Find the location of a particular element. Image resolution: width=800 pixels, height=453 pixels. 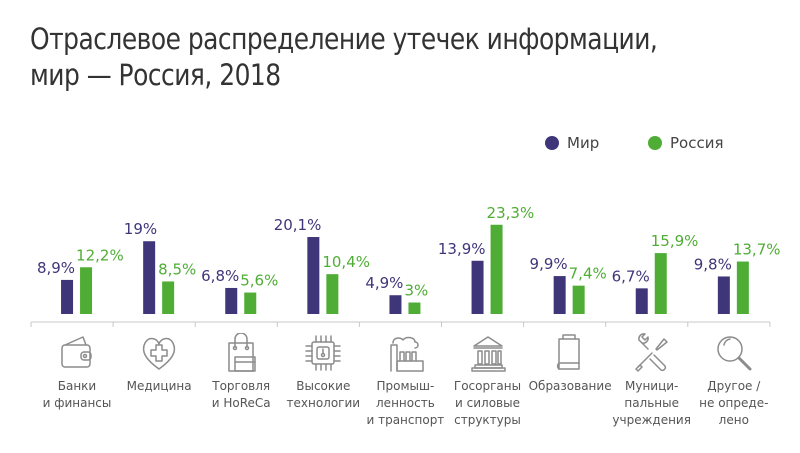

legend-label-russia: Россия is located at coordinates (697, 143).